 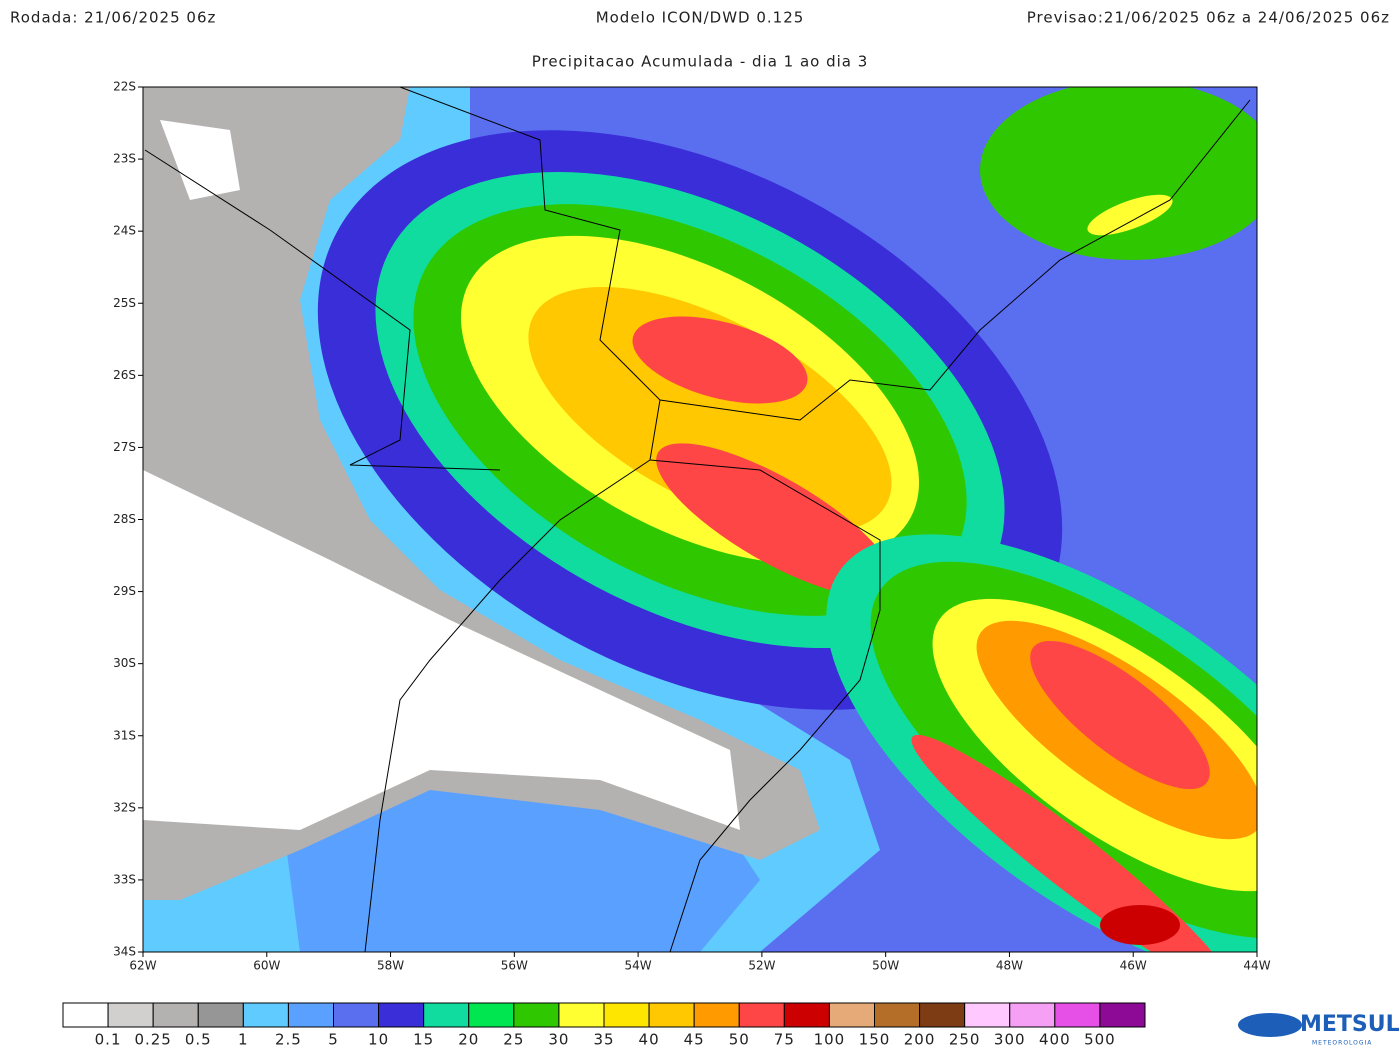 What do you see at coordinates (1256, 966) in the screenshot?
I see `lon-label: 44W` at bounding box center [1256, 966].